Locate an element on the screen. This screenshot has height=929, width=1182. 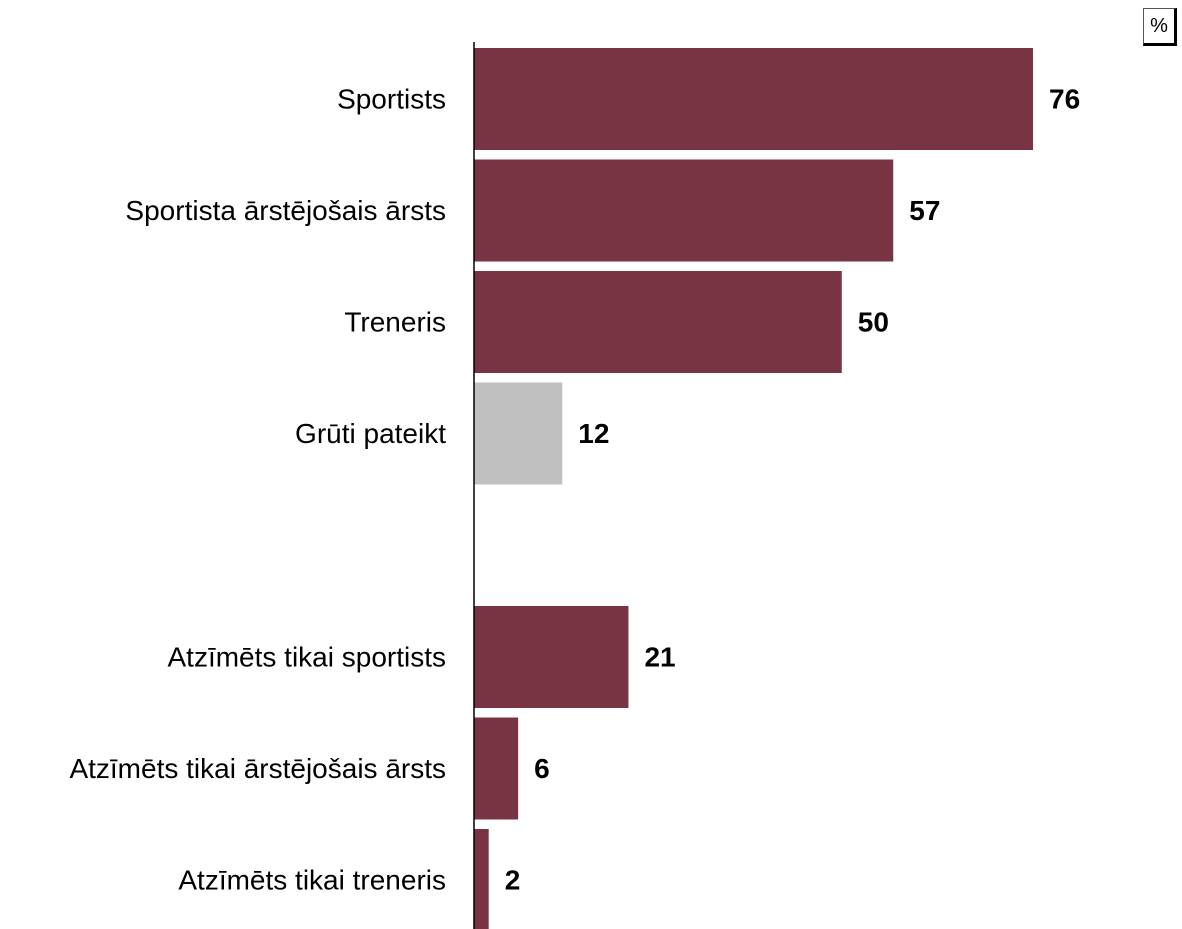
category-label: Atzīmēts tikai treneris is located at coordinates (312, 880).